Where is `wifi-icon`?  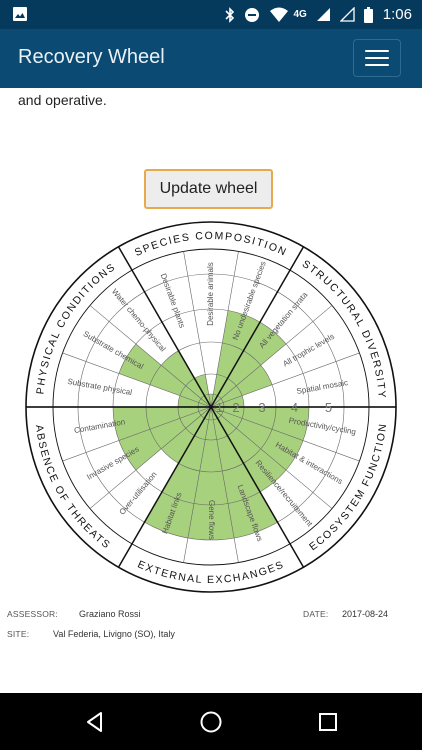
wifi-icon is located at coordinates (279, 14).